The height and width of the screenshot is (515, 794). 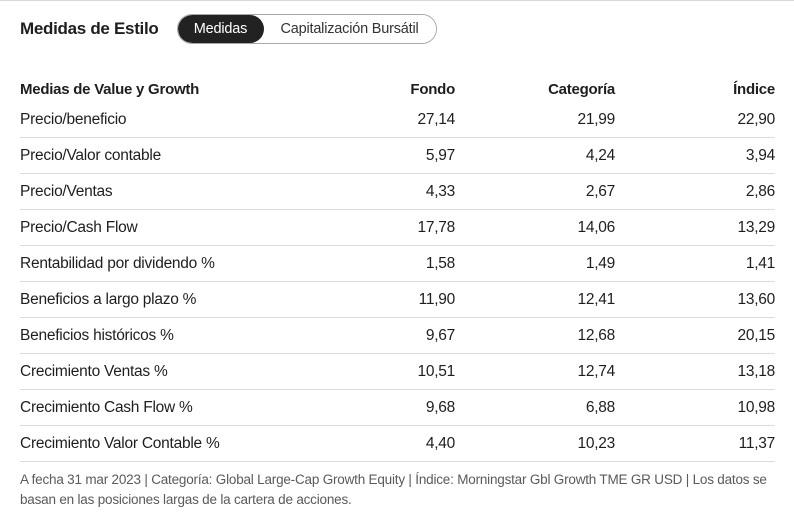 I want to click on column-header-metric: Medias de Value y Growth, so click(x=110, y=89).